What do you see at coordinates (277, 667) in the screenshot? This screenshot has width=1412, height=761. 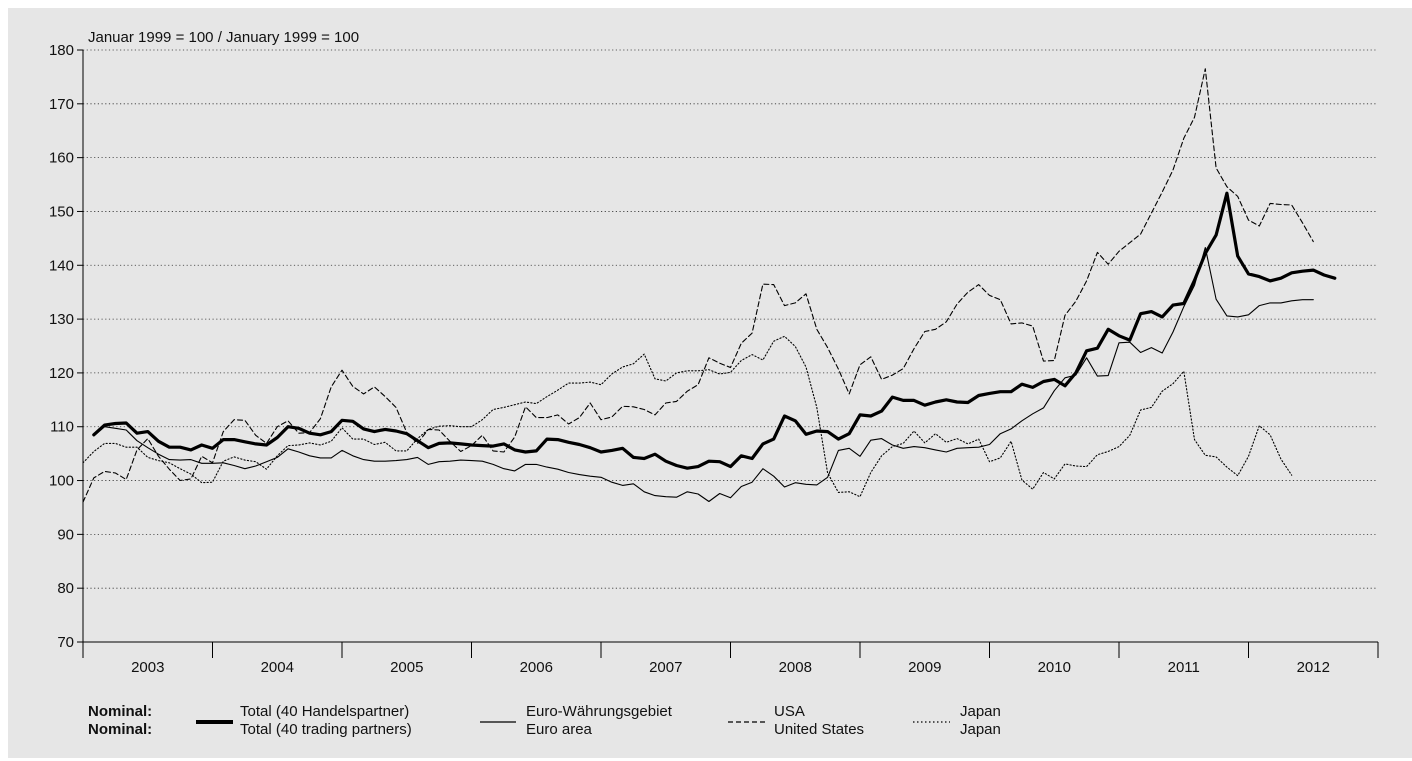 I see `x-tick-label-2004: 2004` at bounding box center [277, 667].